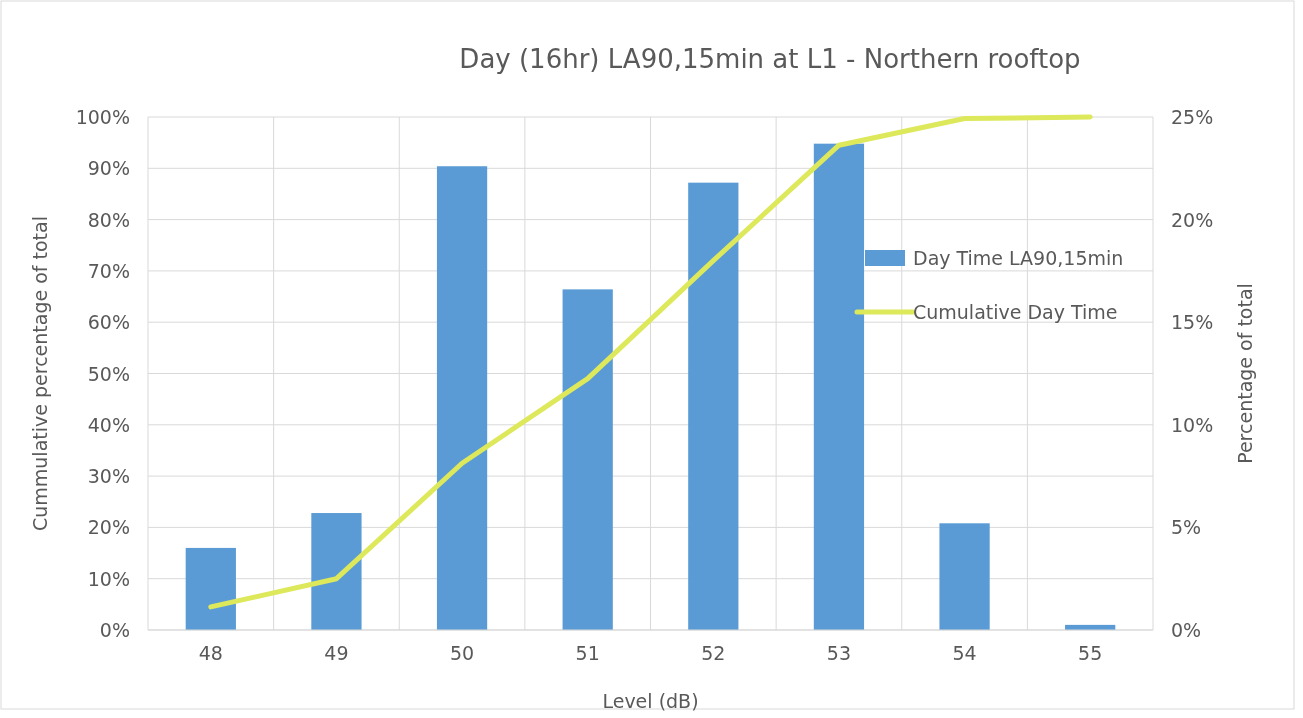  Describe the element at coordinates (1192, 117) in the screenshot. I see `y2-tick-label: 25%` at that location.